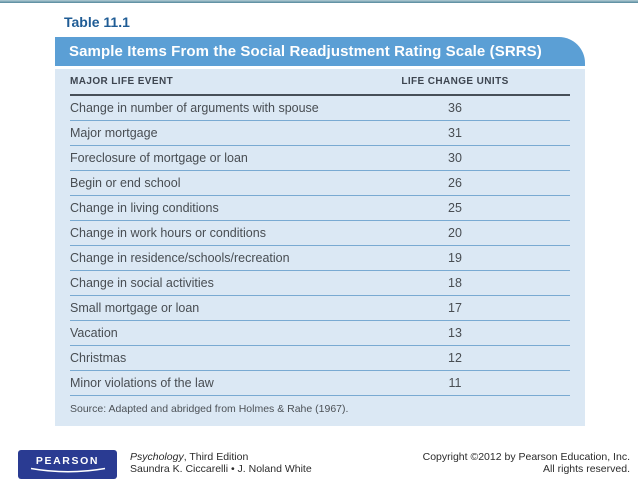 This screenshot has width=638, height=479. Describe the element at coordinates (455, 308) in the screenshot. I see `units-cell: 17` at that location.